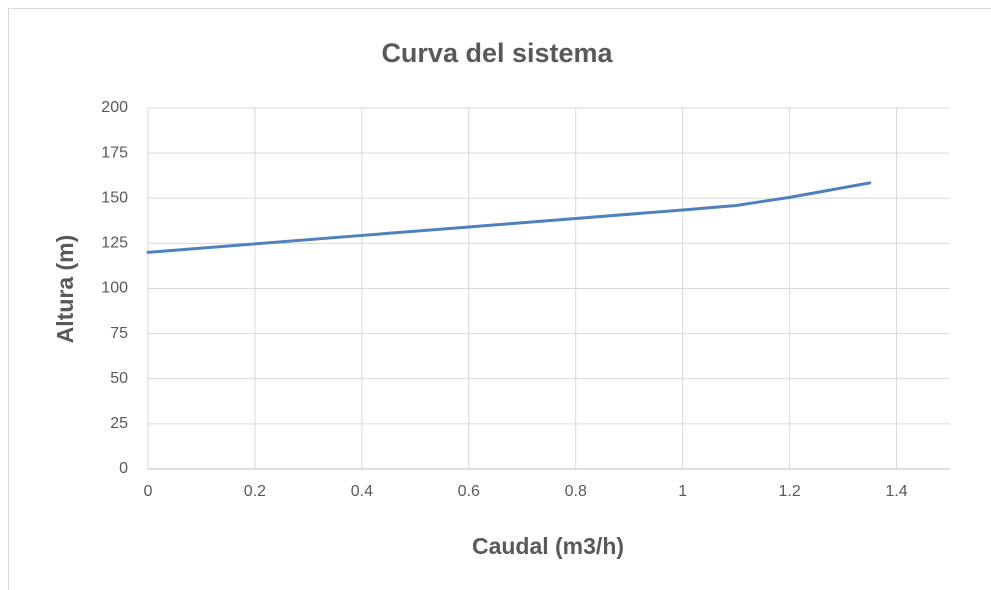 The image size is (991, 590). What do you see at coordinates (114, 107) in the screenshot?
I see `y-tick-label: 200` at bounding box center [114, 107].